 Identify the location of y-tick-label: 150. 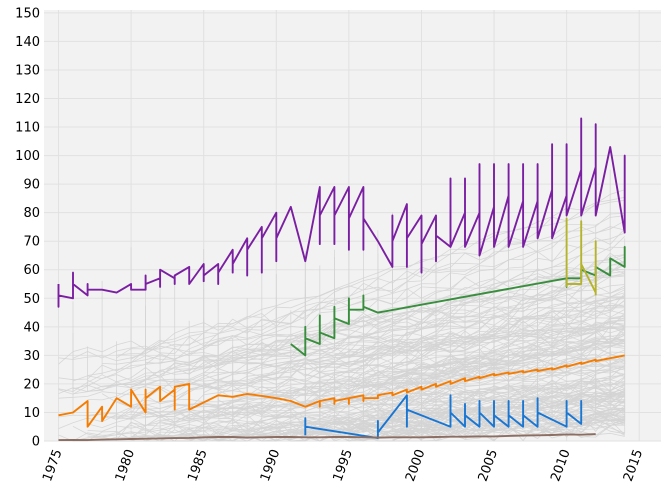
(27, 13).